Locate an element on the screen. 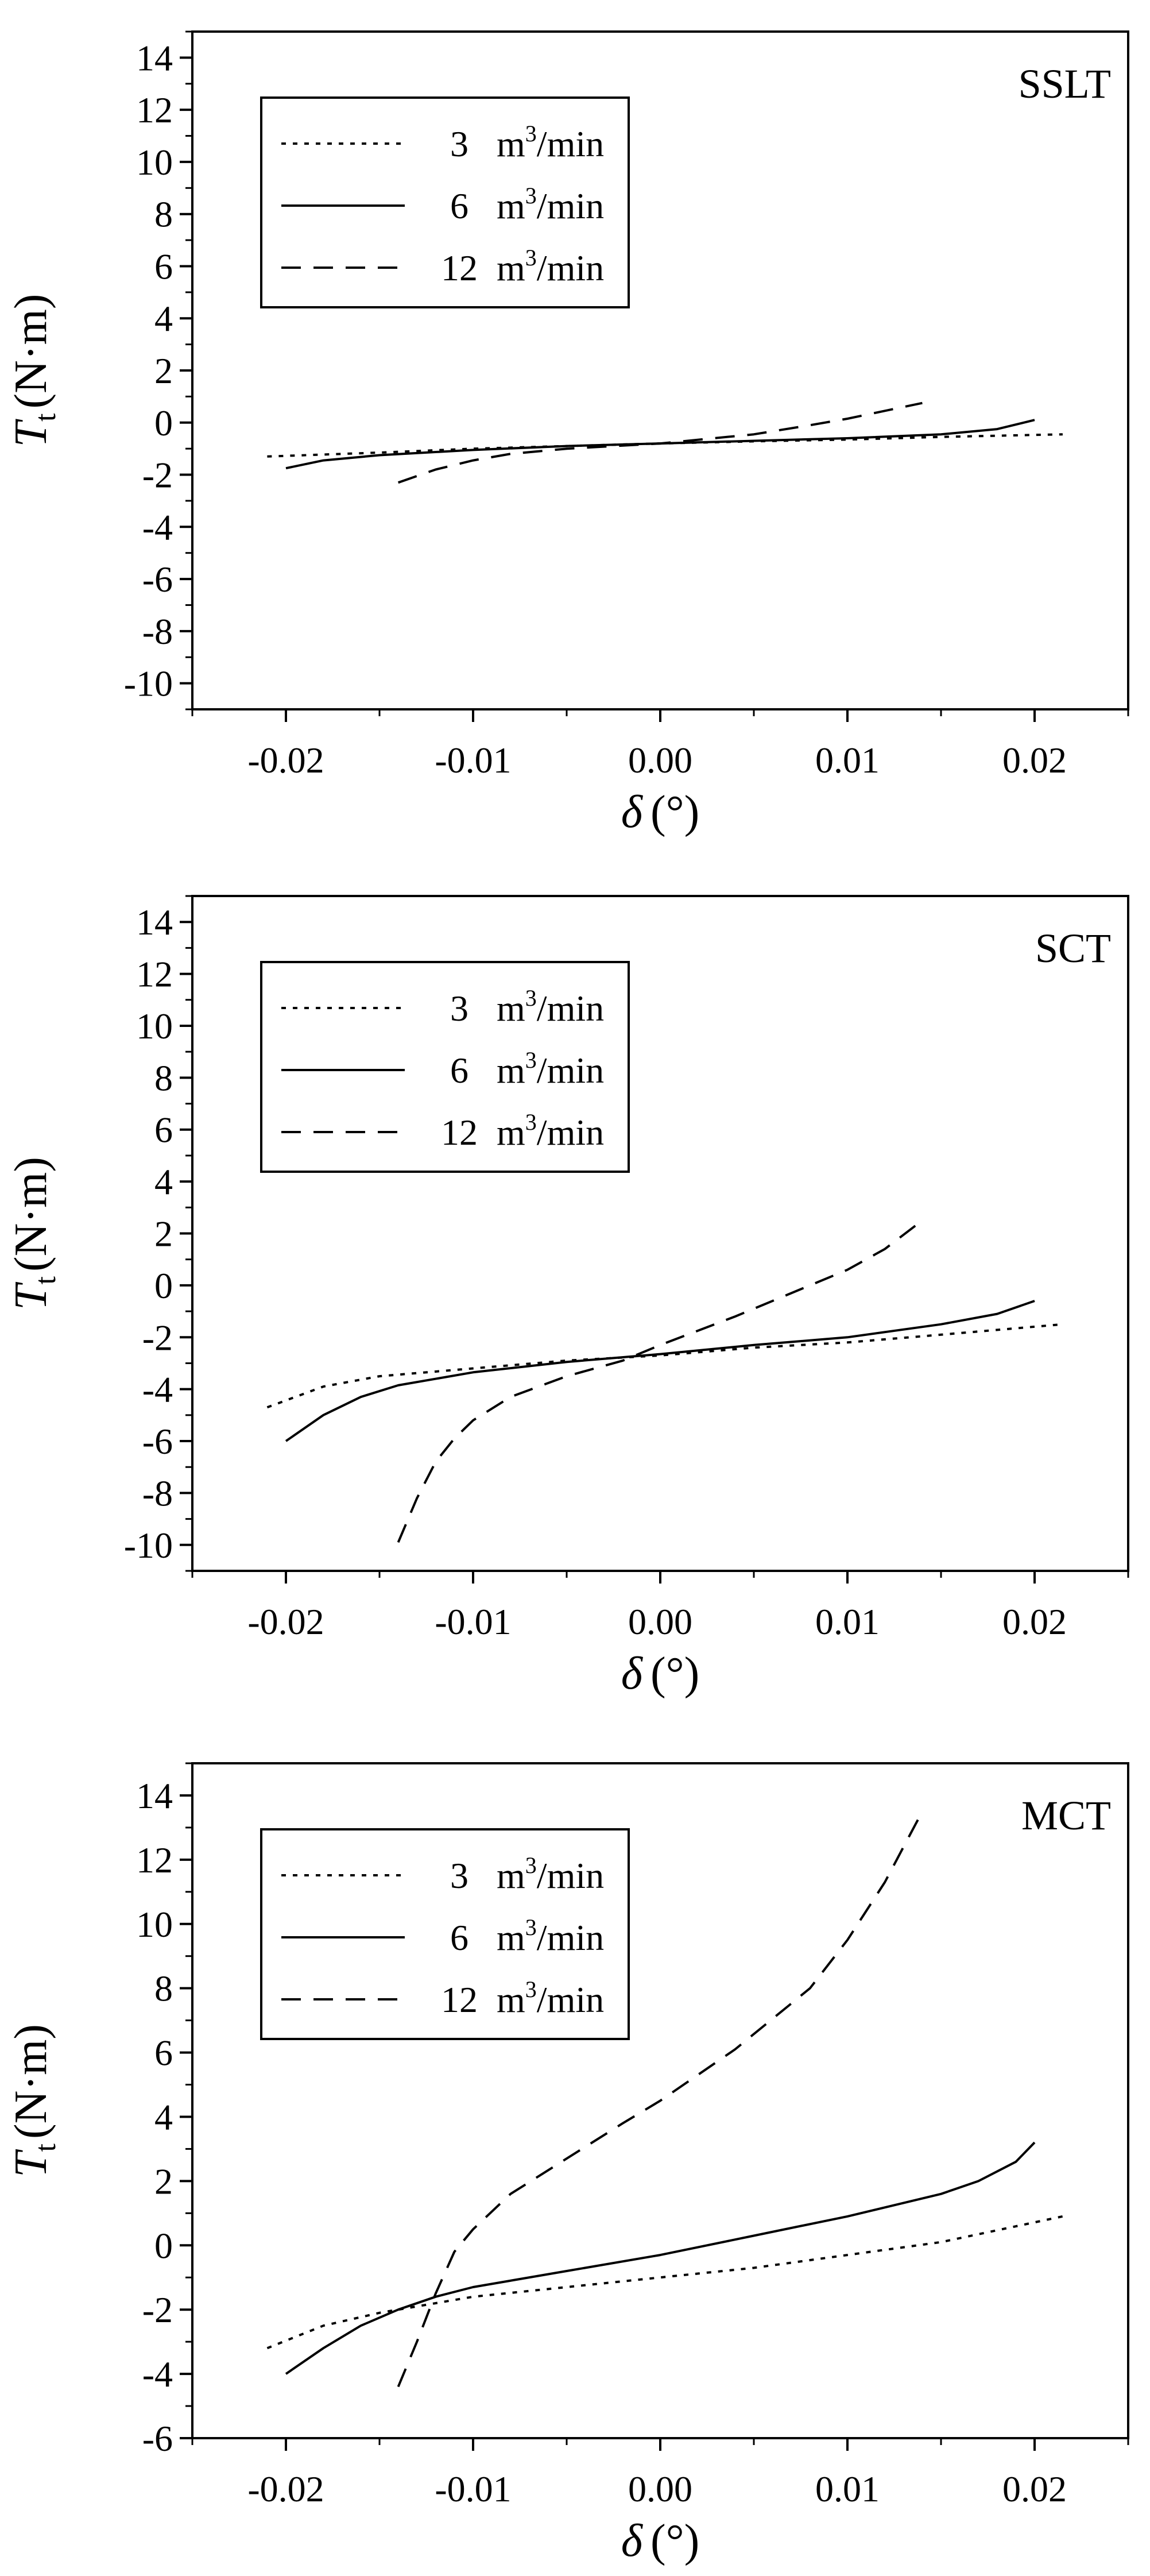  y-axis-symbol: T is located at coordinates (31, 432).